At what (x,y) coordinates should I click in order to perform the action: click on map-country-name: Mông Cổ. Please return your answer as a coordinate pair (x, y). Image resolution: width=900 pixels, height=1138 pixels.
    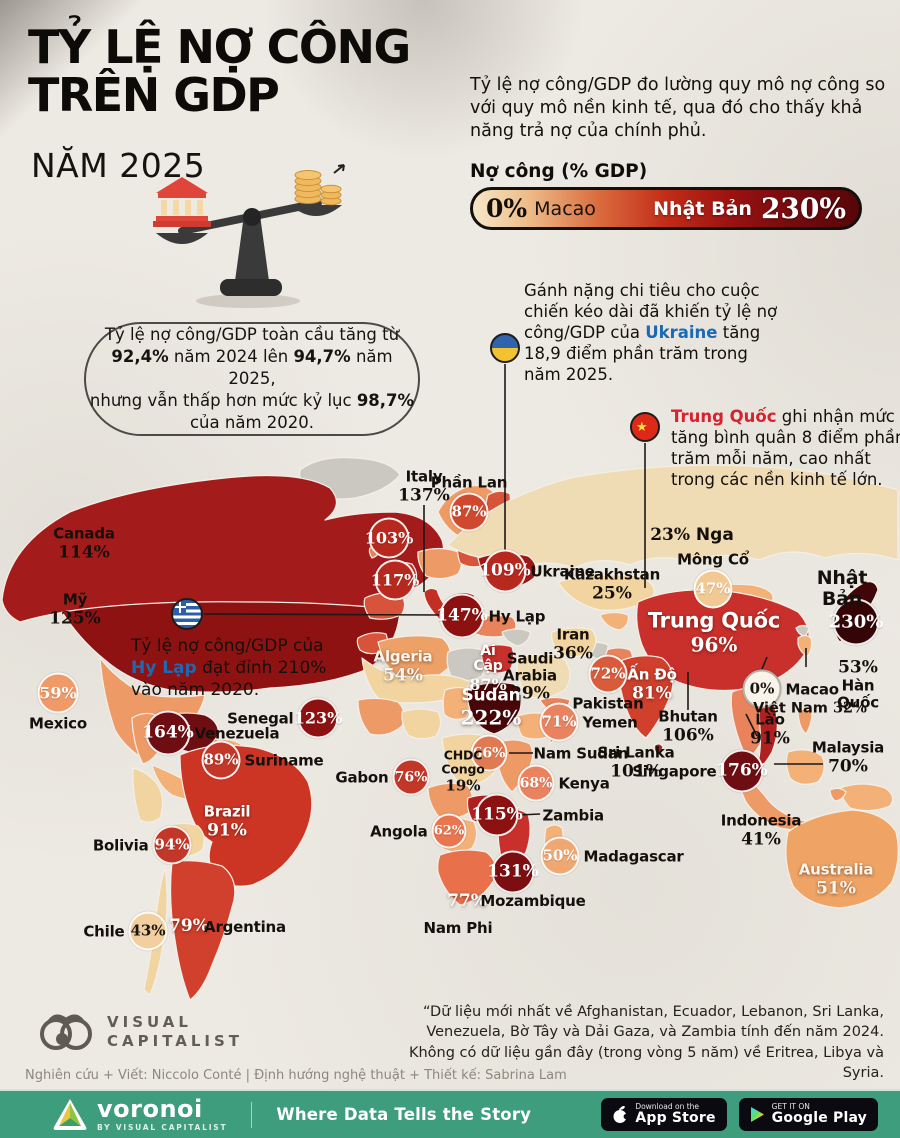
    Looking at the image, I should click on (713, 559).